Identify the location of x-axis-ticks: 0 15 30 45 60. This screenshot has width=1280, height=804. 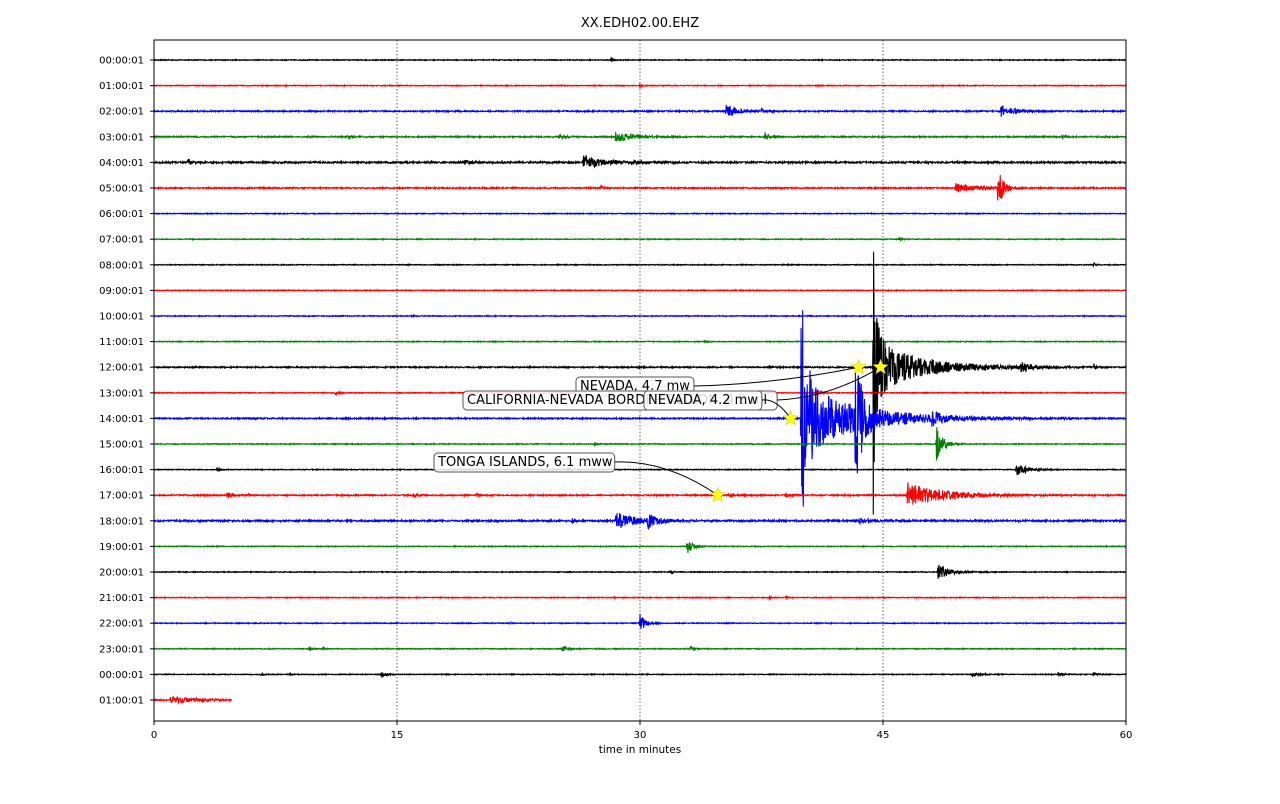
(642, 731).